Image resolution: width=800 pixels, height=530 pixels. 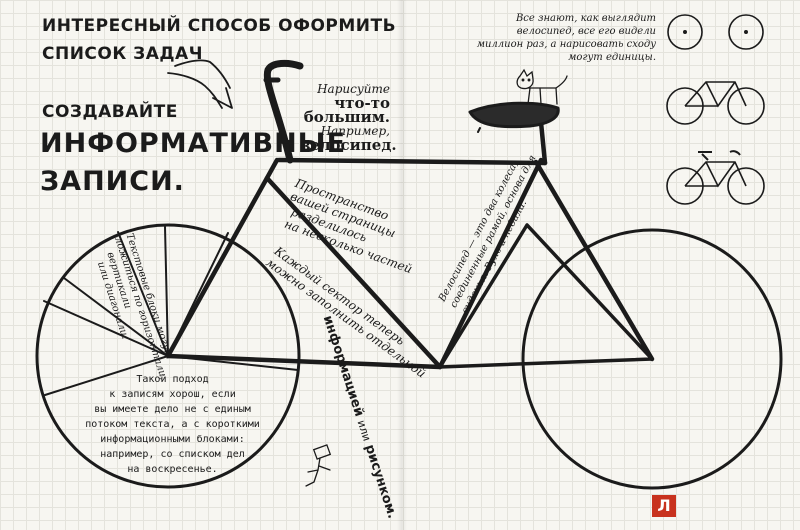 What do you see at coordinates (612, 57) in the screenshot?
I see `note-line: могут единицы.` at bounding box center [612, 57].